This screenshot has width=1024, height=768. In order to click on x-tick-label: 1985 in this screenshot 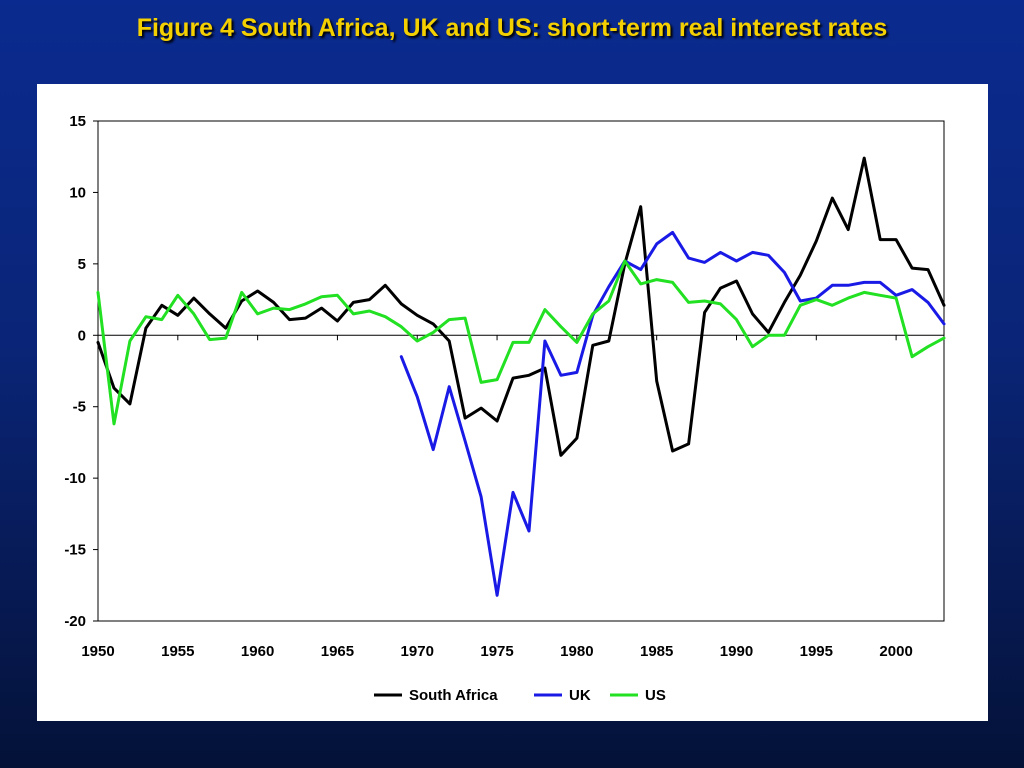, I will do `click(656, 651)`.